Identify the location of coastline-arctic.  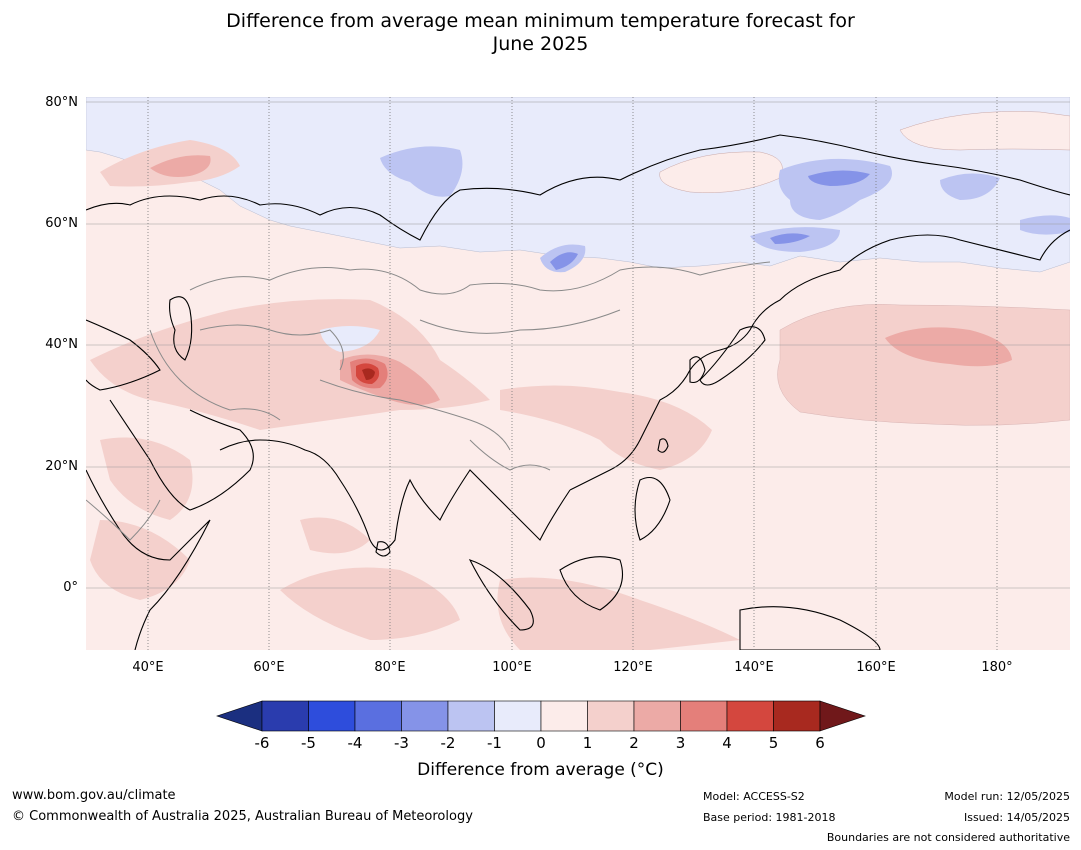
(578, 187).